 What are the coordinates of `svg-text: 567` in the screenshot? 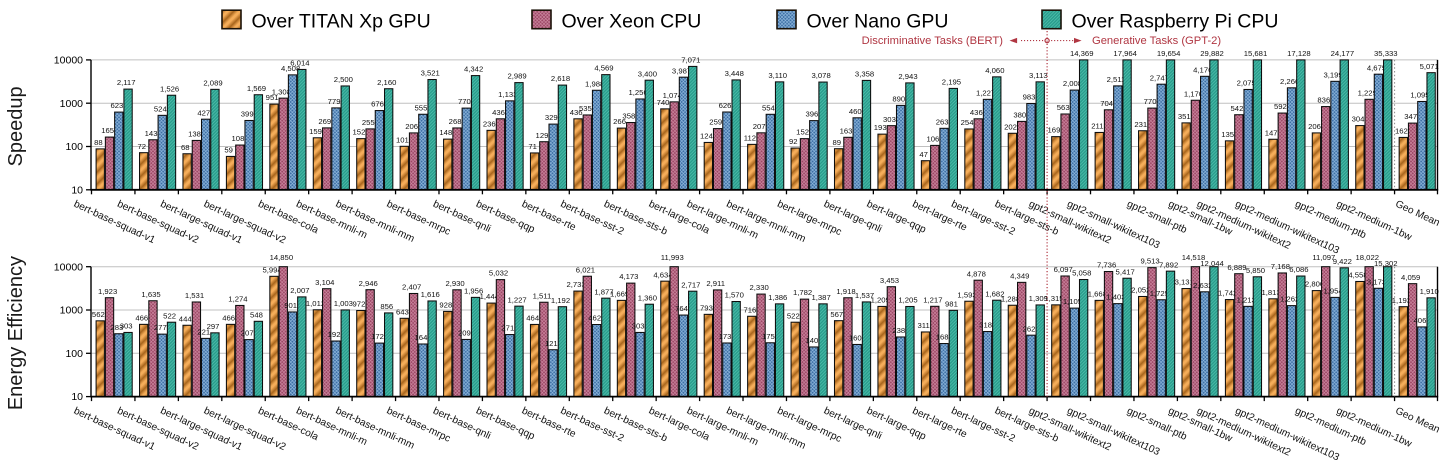 It's located at (836, 314).